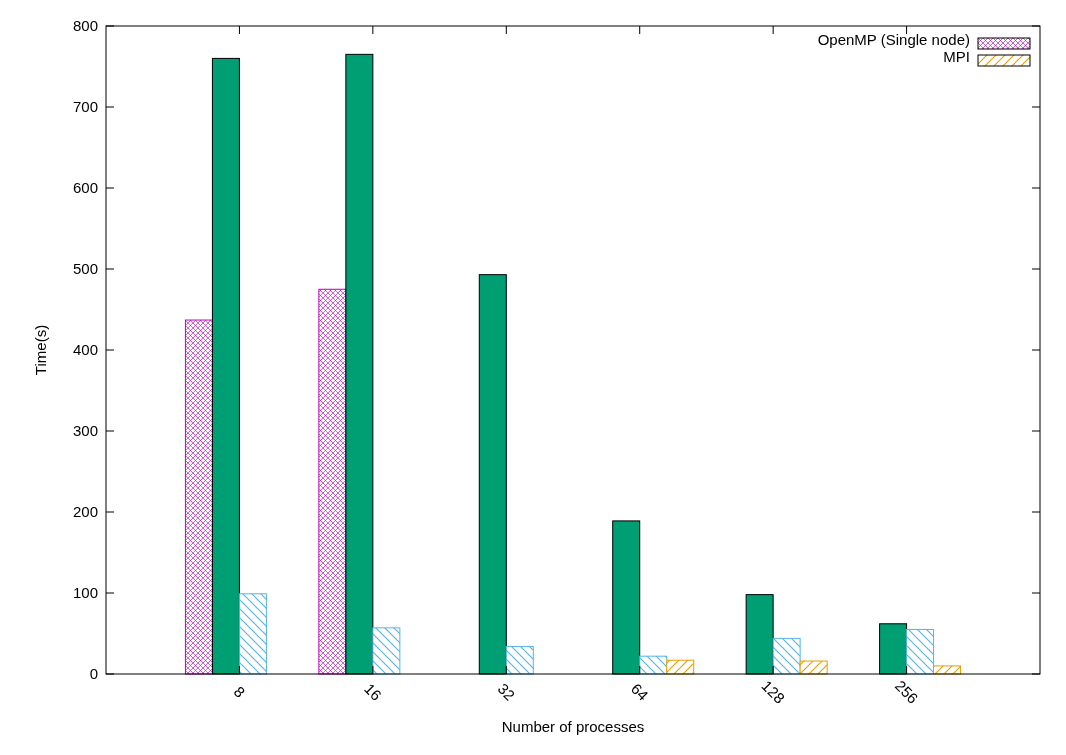 The width and height of the screenshot is (1066, 755). Describe the element at coordinates (85, 269) in the screenshot. I see `y-tick-label: 500` at that location.